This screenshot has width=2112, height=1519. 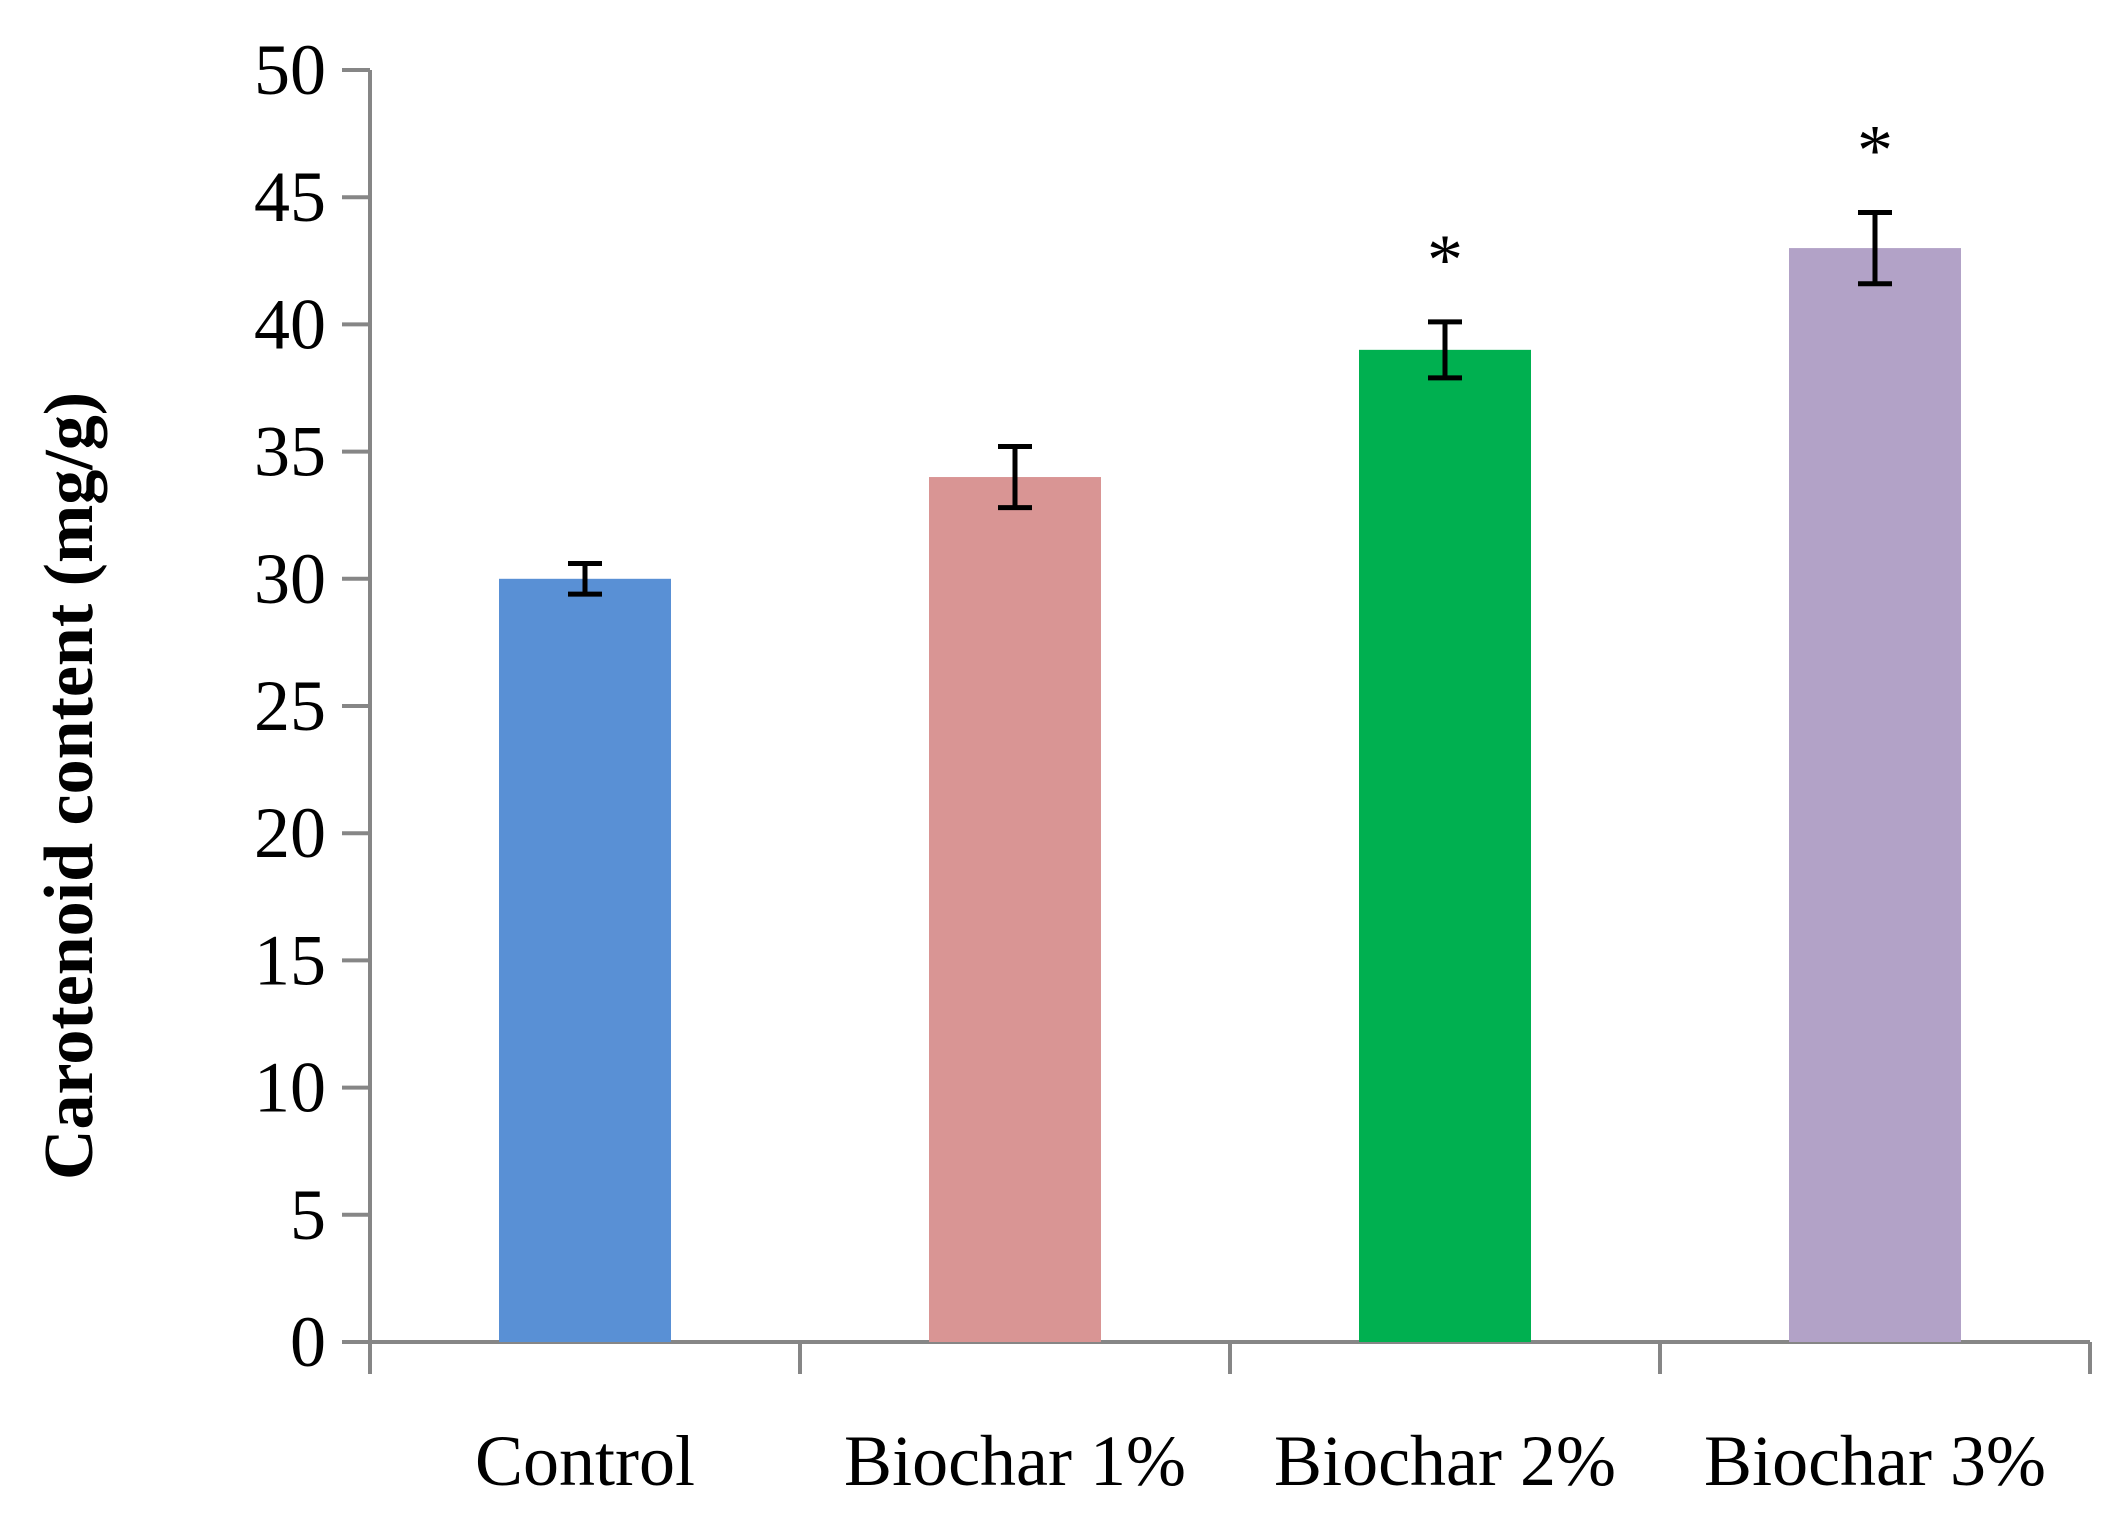 What do you see at coordinates (290, 70) in the screenshot?
I see `y-tick-label: 50` at bounding box center [290, 70].